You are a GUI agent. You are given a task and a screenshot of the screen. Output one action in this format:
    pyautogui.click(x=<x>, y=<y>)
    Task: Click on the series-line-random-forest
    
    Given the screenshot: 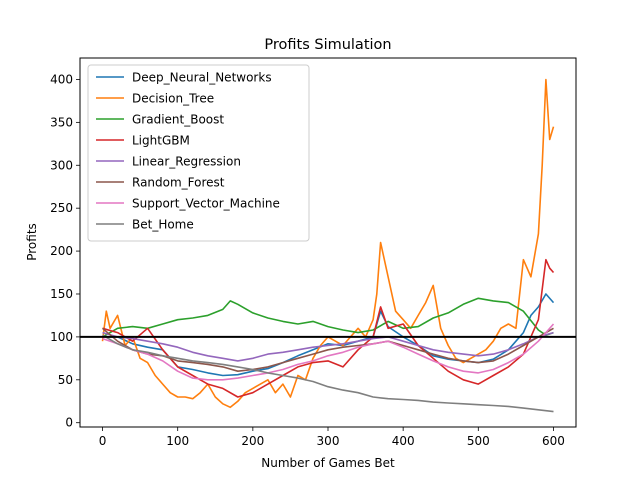 What is the action you would take?
    pyautogui.click(x=327, y=350)
    